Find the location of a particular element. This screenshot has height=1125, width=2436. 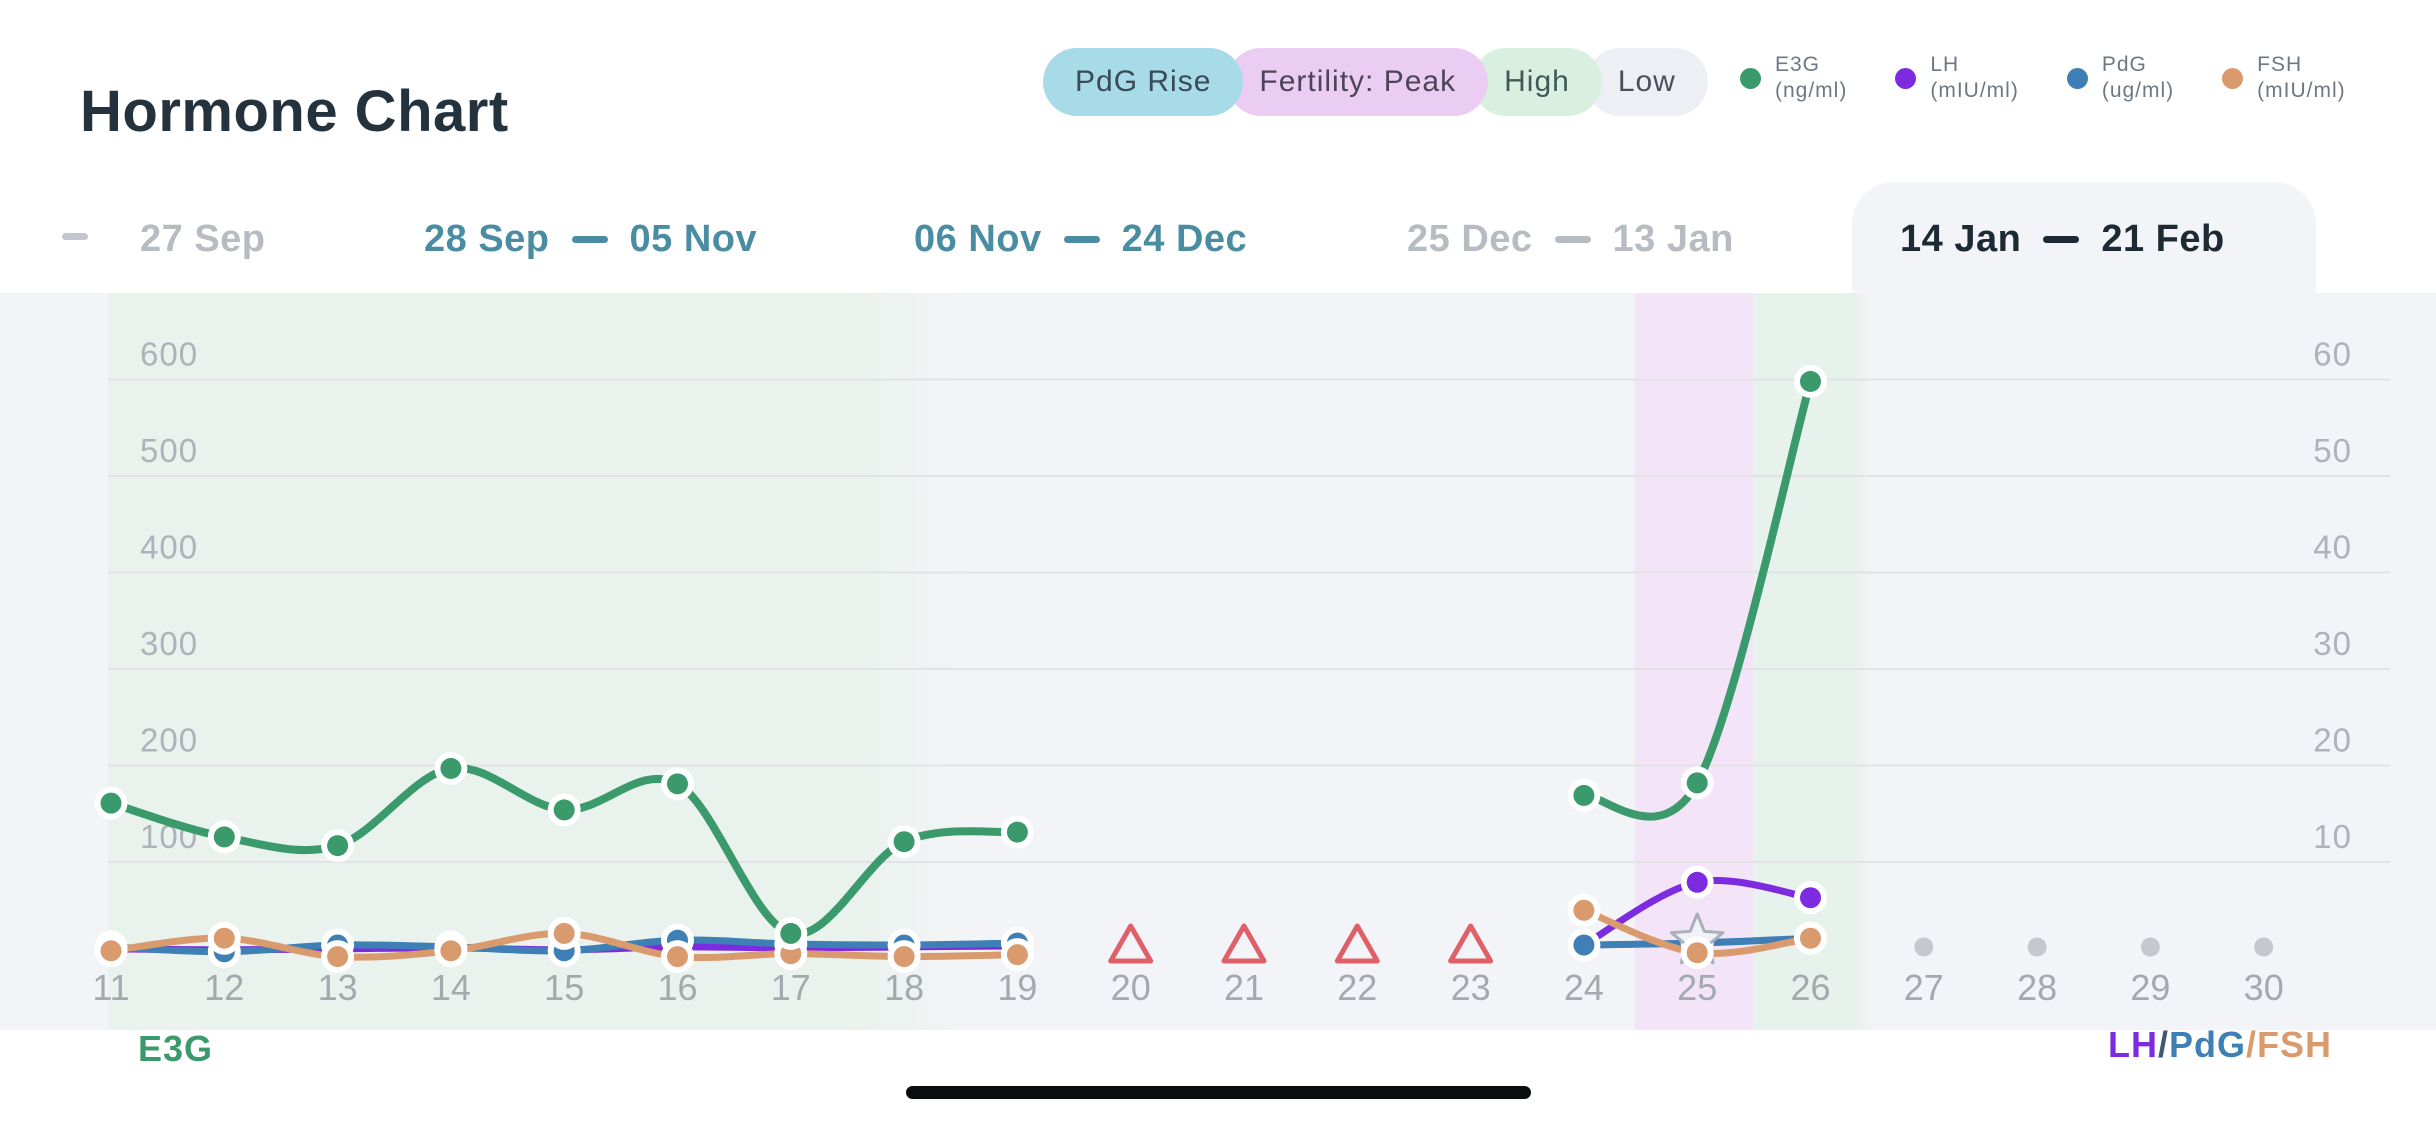

tab-06-nov: 06 Nov 24 Dec is located at coordinates (1081, 238).